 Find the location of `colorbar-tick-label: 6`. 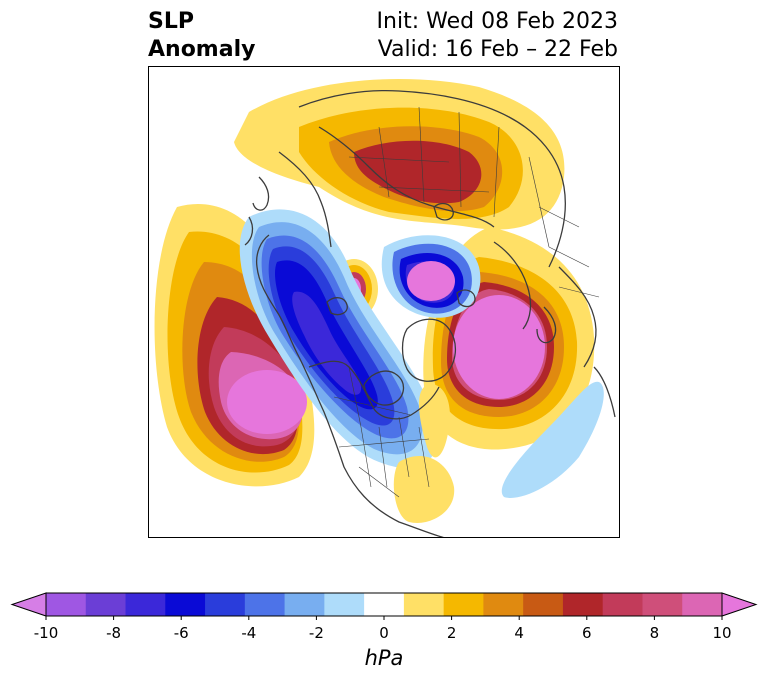

colorbar-tick-label: 6 is located at coordinates (587, 633).